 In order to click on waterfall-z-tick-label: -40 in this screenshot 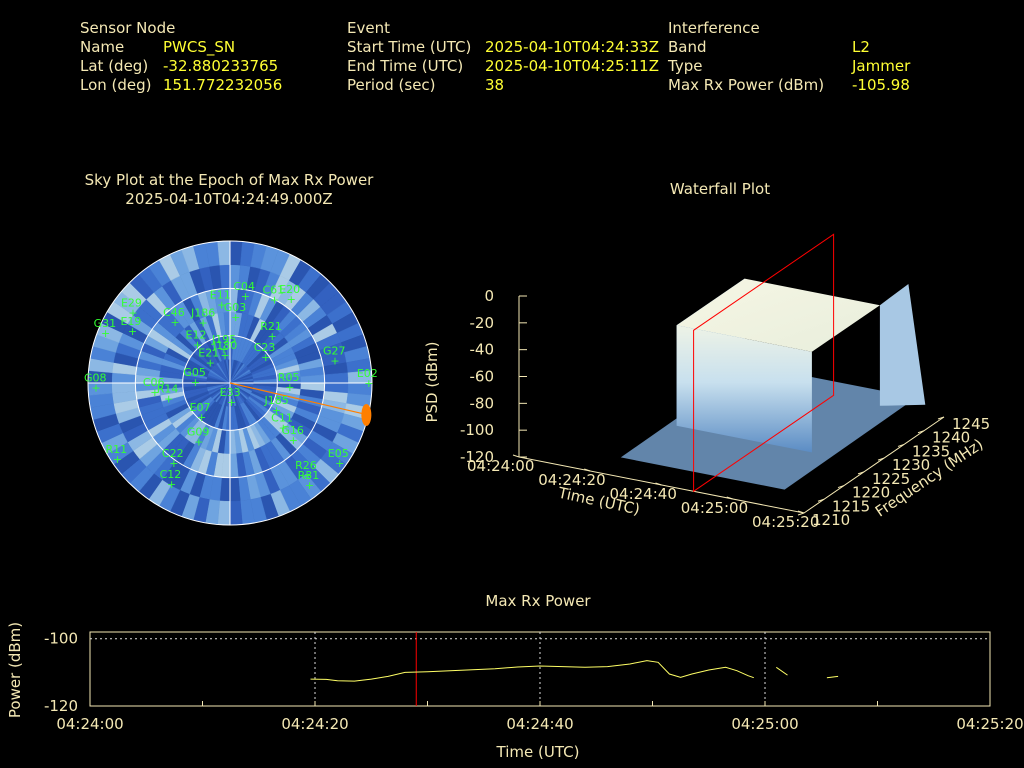, I will do `click(482, 350)`.